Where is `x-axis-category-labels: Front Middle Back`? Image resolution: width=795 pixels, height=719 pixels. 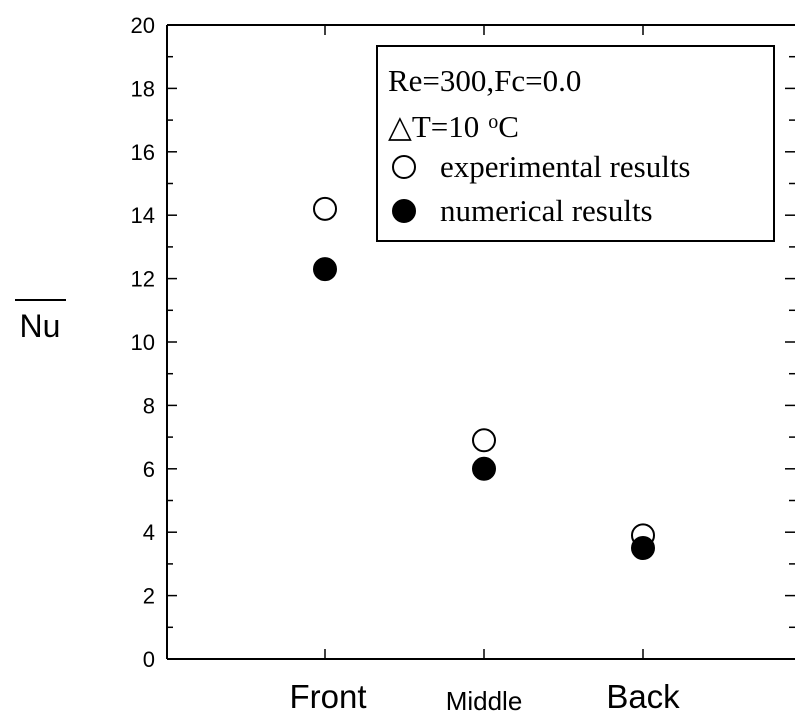 x-axis-category-labels: Front Middle Back is located at coordinates (484, 697).